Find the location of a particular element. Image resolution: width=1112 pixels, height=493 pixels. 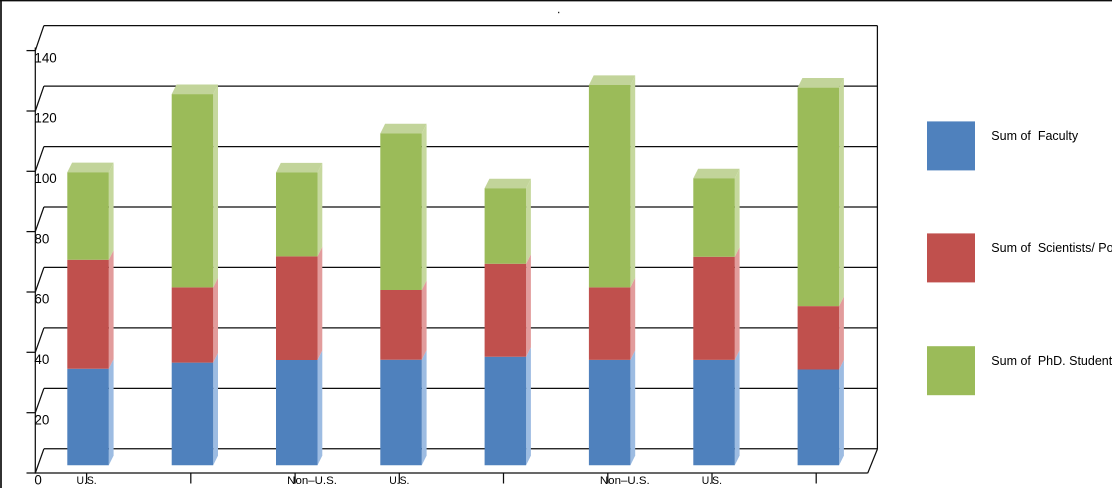

svg-text: 40 is located at coordinates (41, 359).